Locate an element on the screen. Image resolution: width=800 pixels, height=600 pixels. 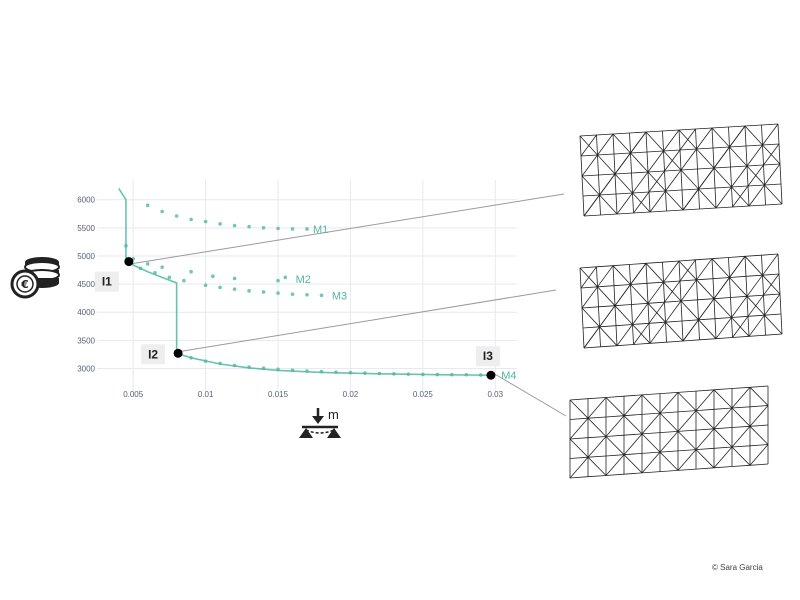
callout-label-i1: I1 is located at coordinates (107, 282).